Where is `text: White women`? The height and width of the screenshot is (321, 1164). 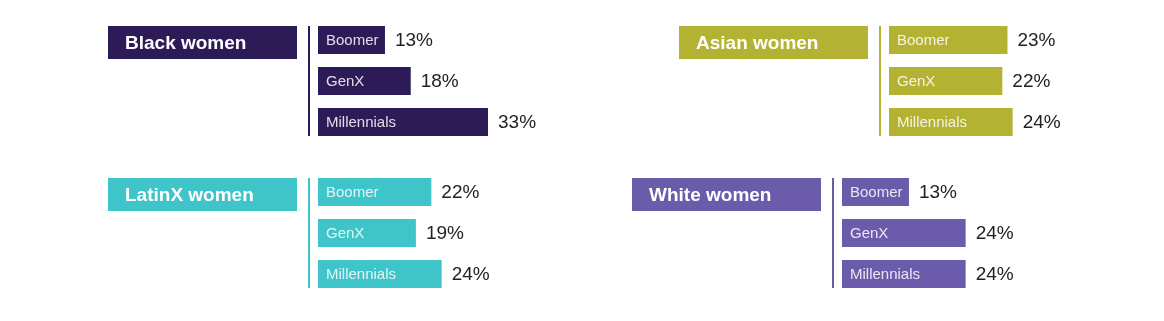
text: White women is located at coordinates (710, 194).